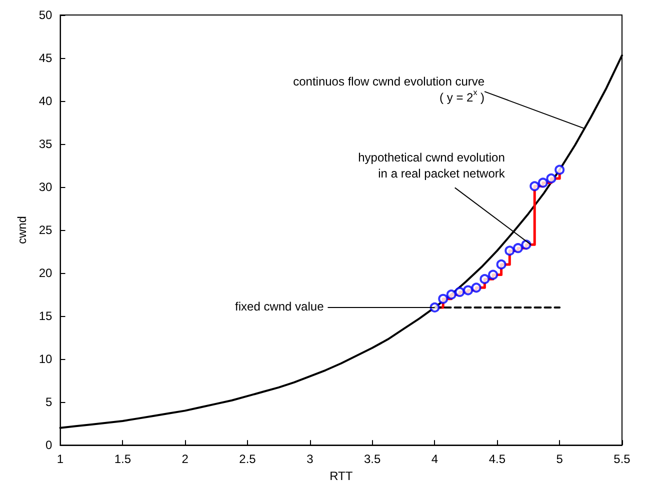 This screenshot has width=650, height=495. What do you see at coordinates (49, 445) in the screenshot?
I see `y-tick-label: 0` at bounding box center [49, 445].